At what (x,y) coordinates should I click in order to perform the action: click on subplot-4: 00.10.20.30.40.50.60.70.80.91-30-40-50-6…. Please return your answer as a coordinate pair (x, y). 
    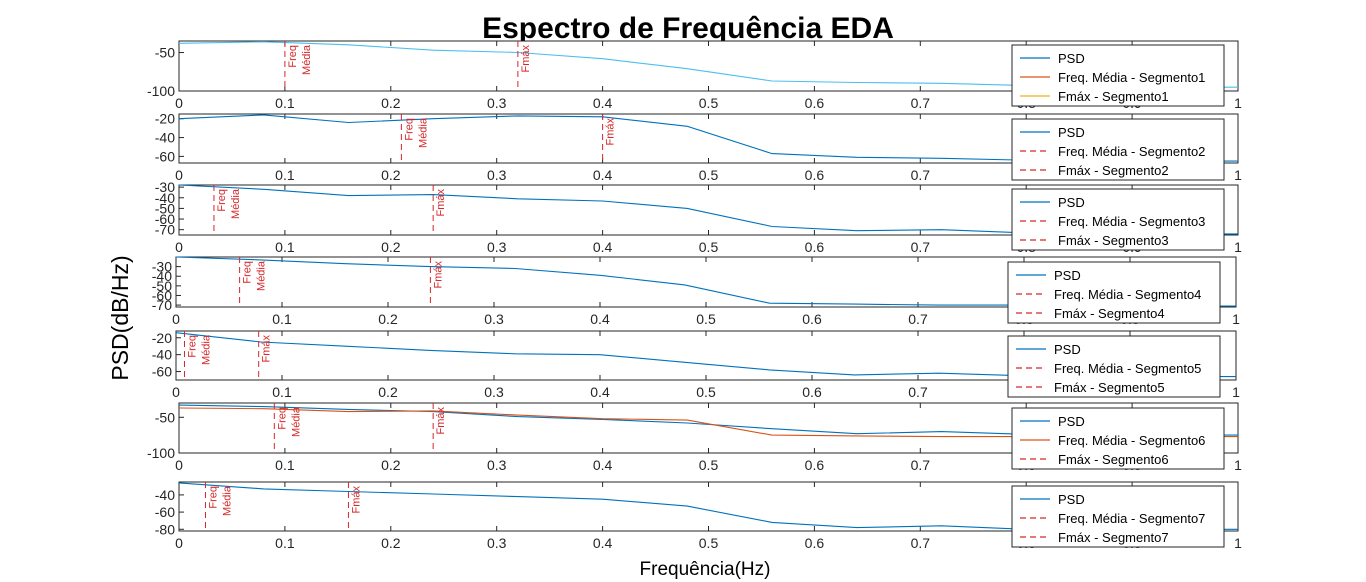
    Looking at the image, I should click on (696, 291).